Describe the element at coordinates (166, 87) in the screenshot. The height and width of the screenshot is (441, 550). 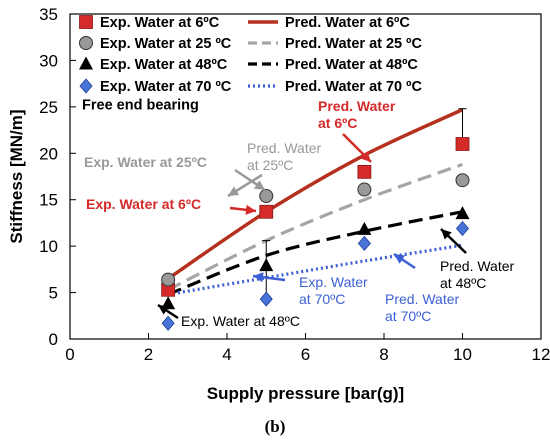
I see `legend-label-exp-3: Exp. Water at 70 ºC` at that location.